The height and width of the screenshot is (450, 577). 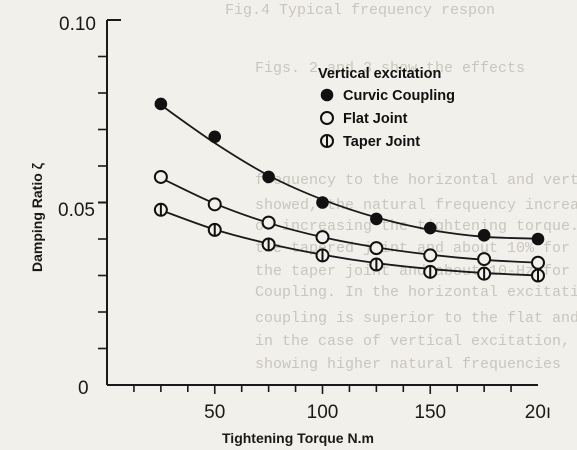 I want to click on background-text-line: showed, the natural frequency increases, so click(x=416, y=205).